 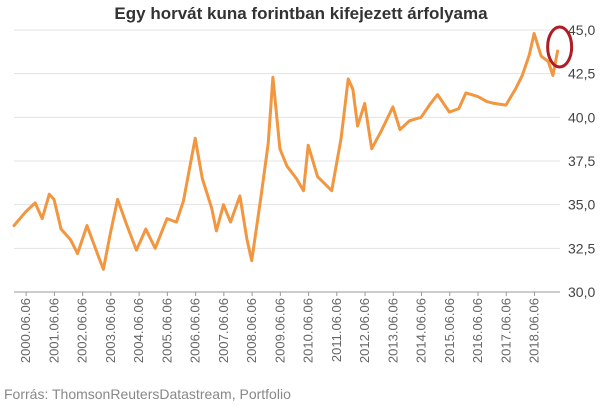 What do you see at coordinates (581, 248) in the screenshot?
I see `y-tick-label: 32,5` at bounding box center [581, 248].